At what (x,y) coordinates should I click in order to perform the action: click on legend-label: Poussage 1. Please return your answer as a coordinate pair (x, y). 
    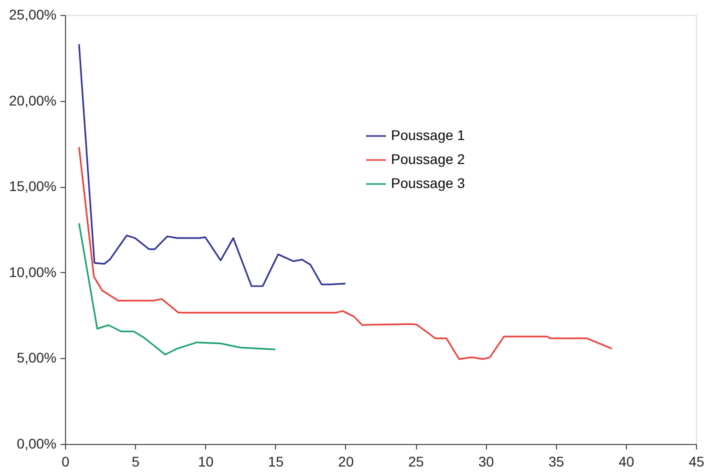
    Looking at the image, I should click on (428, 135).